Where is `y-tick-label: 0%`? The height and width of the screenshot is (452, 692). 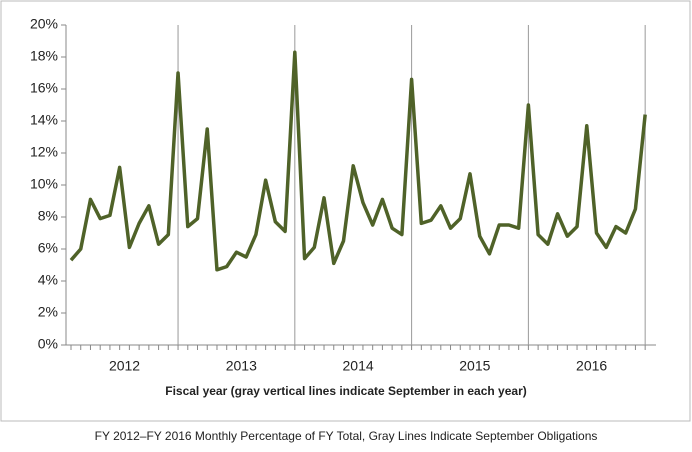 y-tick-label: 0% is located at coordinates (48, 344).